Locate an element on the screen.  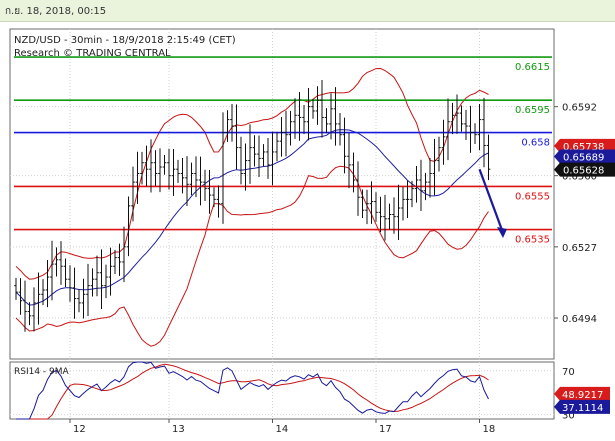
rsi-line is located at coordinates (252, 390).